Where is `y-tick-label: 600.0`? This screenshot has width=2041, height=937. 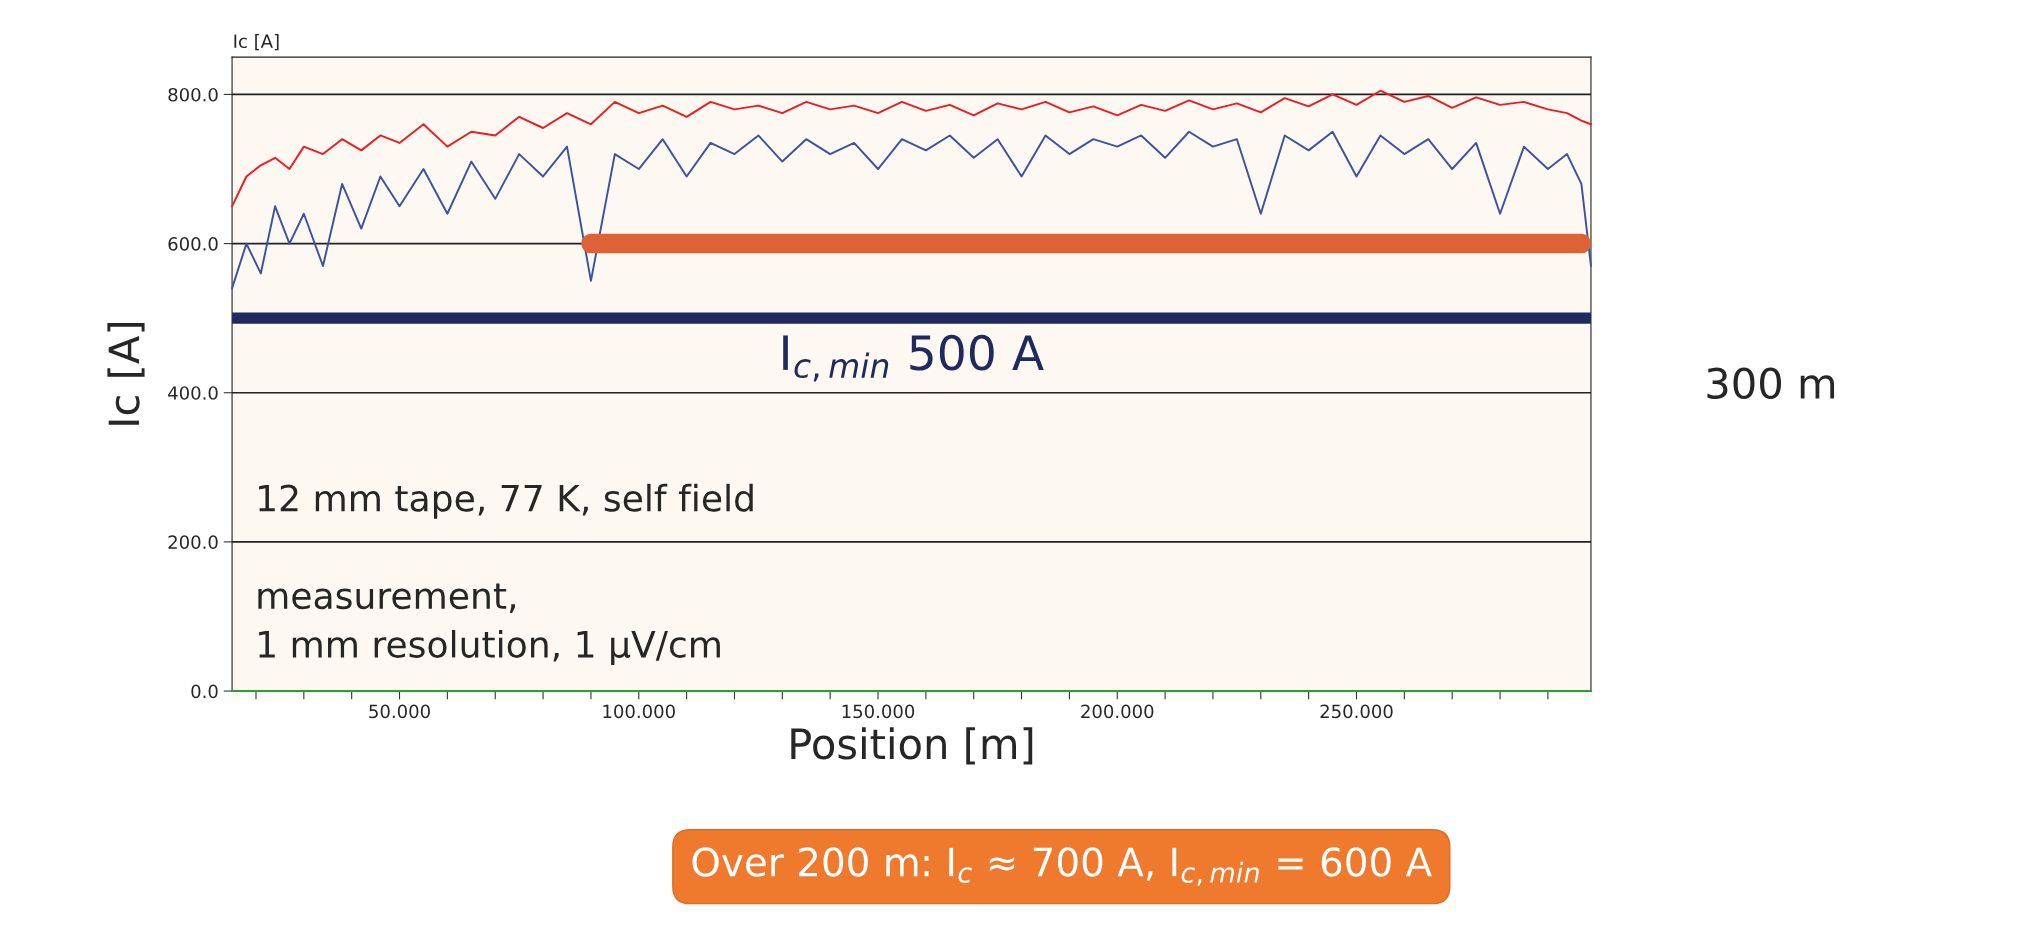
y-tick-label: 600.0 is located at coordinates (193, 244).